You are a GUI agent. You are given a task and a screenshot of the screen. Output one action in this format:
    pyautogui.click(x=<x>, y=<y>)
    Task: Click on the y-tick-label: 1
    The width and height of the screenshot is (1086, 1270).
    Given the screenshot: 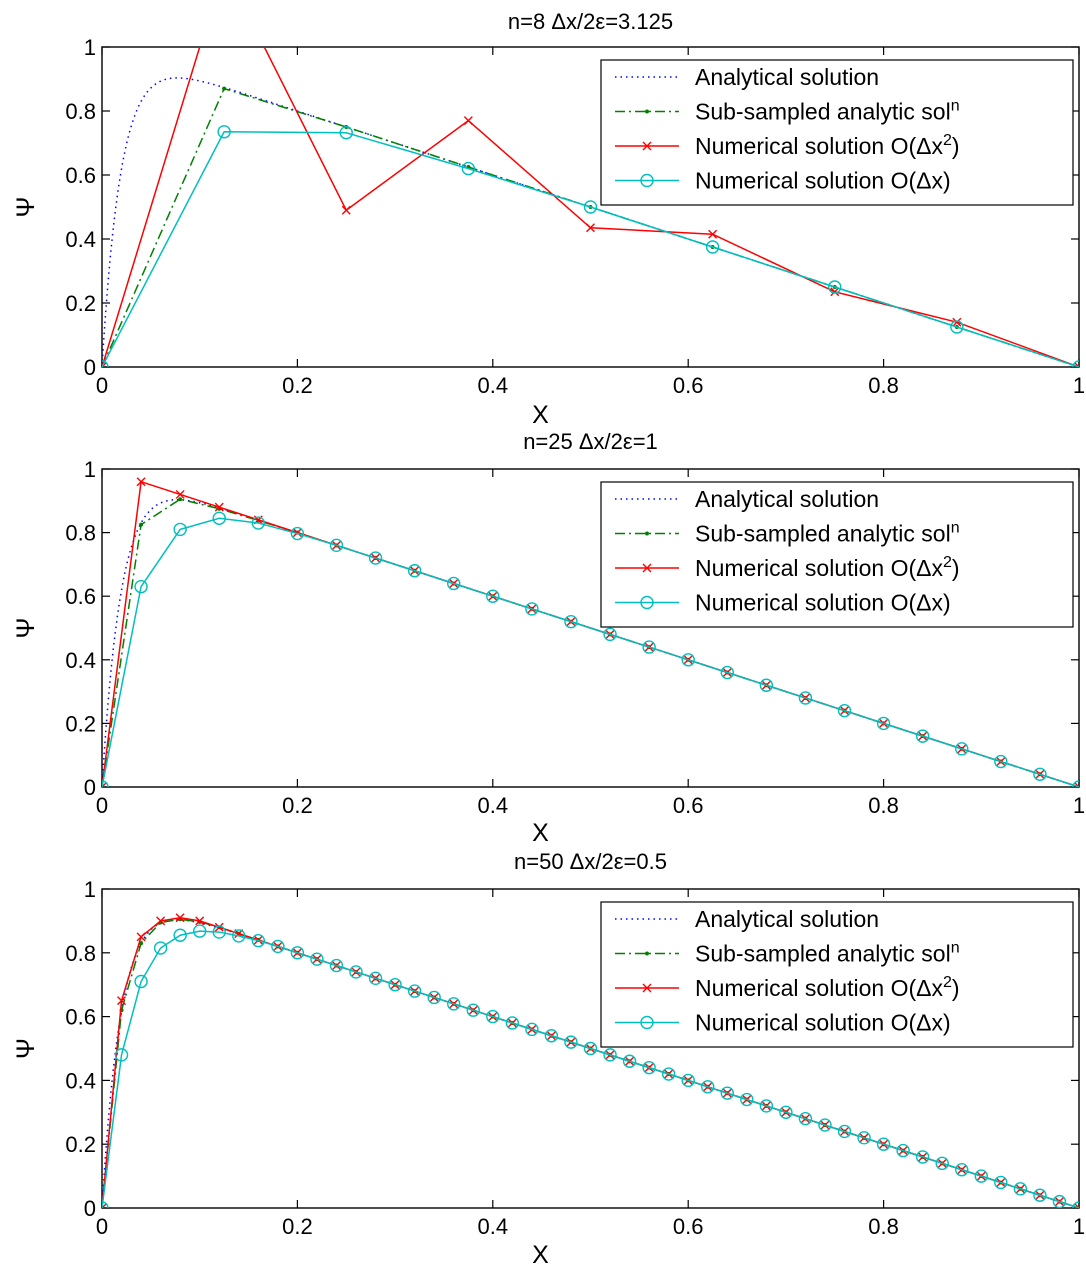 What is the action you would take?
    pyautogui.click(x=90, y=889)
    